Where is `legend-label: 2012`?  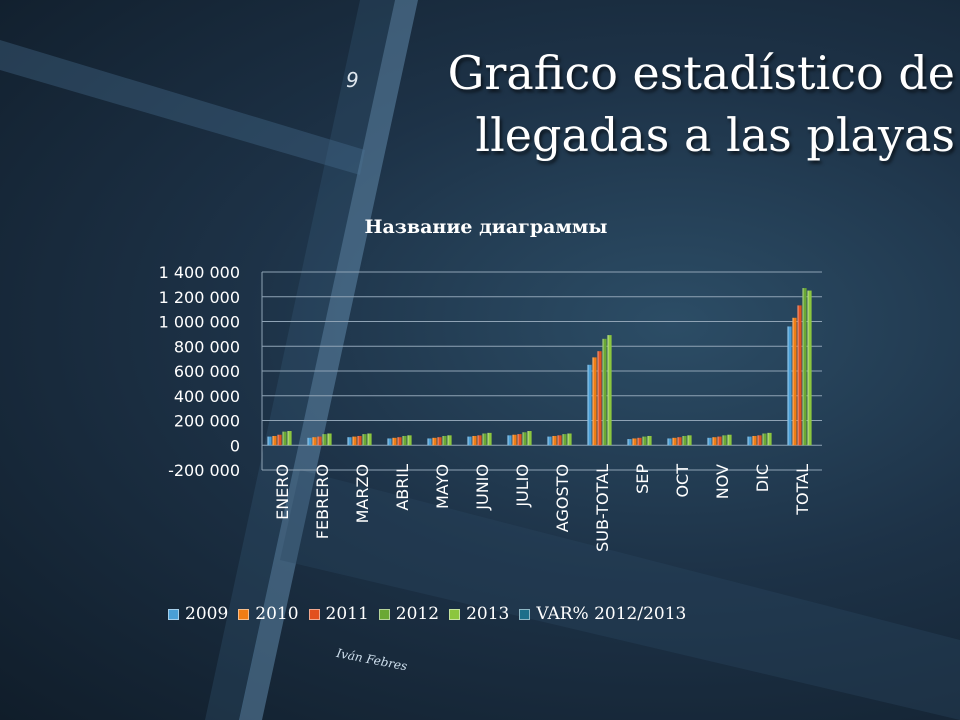
legend-label: 2012 is located at coordinates (417, 614).